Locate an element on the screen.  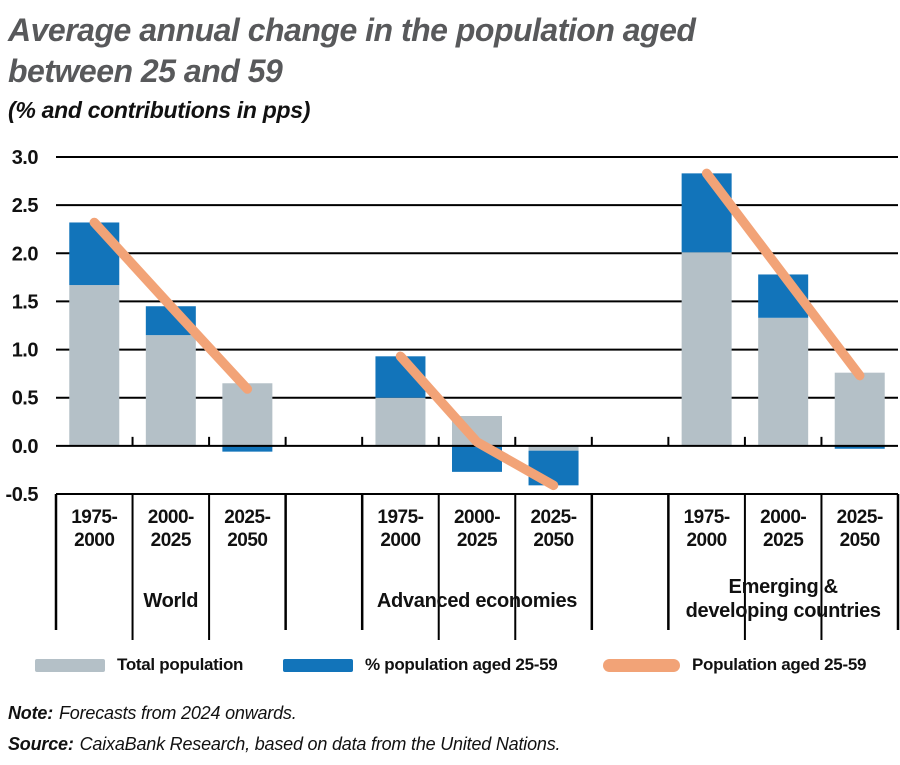
legend-label: Population aged 25-59 is located at coordinates (779, 664).